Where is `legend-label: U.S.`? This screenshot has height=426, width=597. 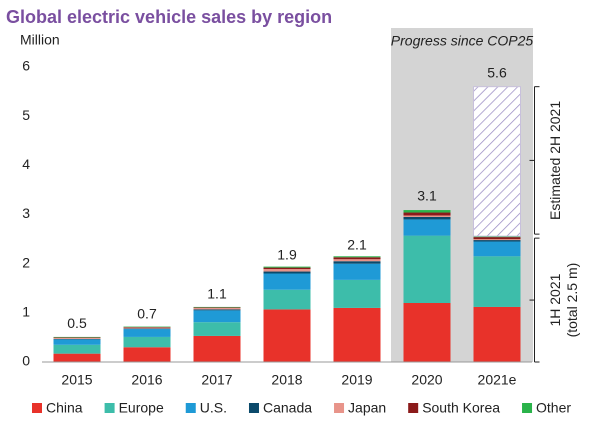
legend-label: U.S. is located at coordinates (213, 408).